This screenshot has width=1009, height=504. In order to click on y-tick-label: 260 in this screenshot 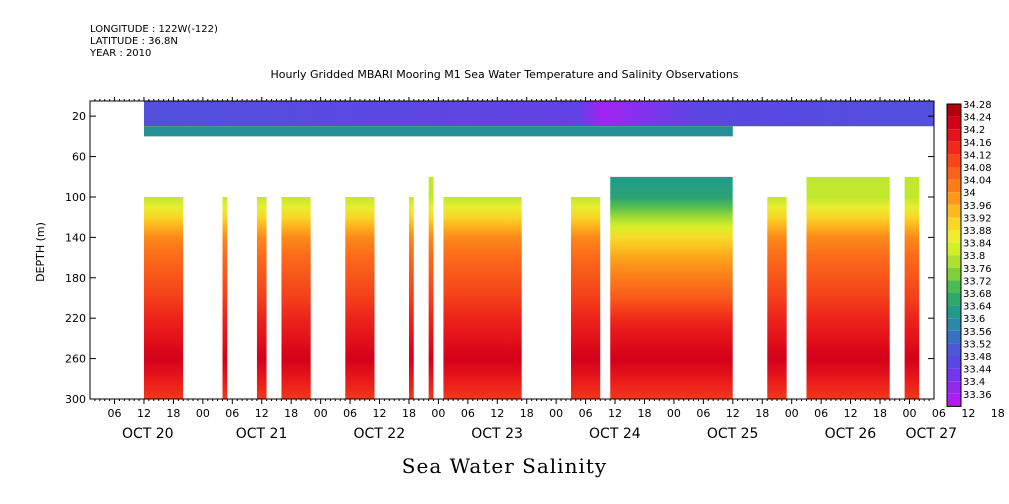, I will do `click(75, 359)`.